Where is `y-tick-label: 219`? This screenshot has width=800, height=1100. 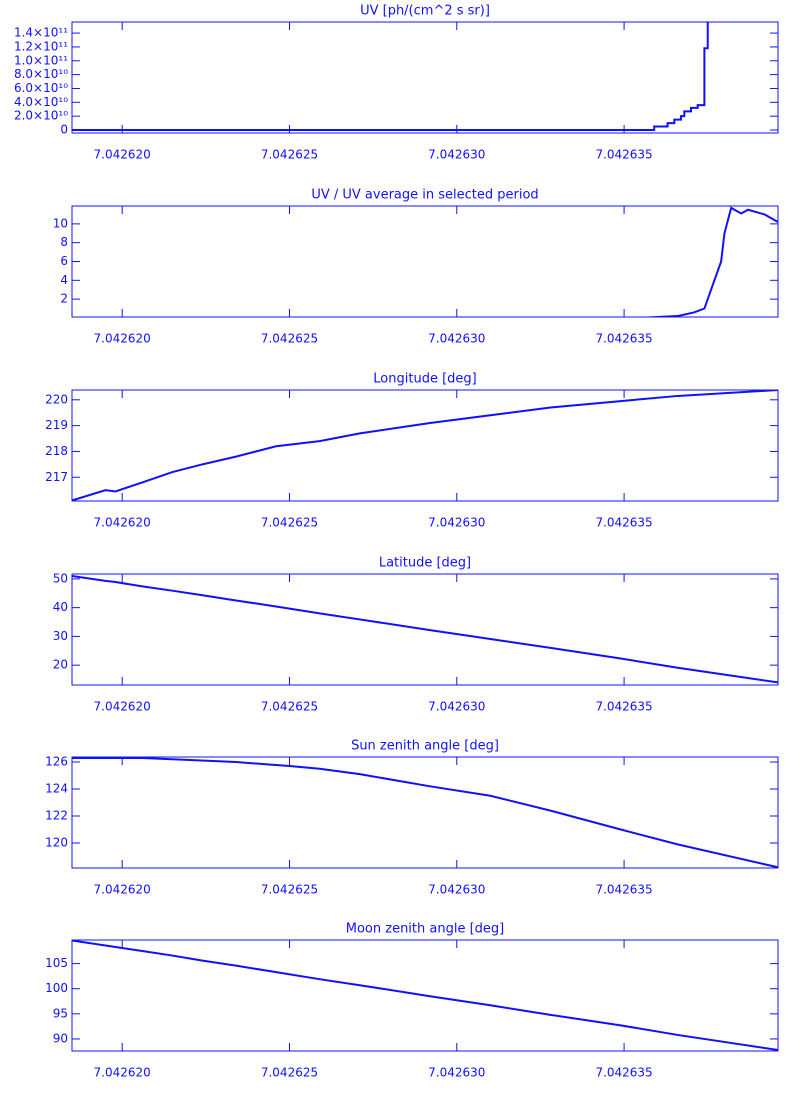 y-tick-label: 219 is located at coordinates (56, 425).